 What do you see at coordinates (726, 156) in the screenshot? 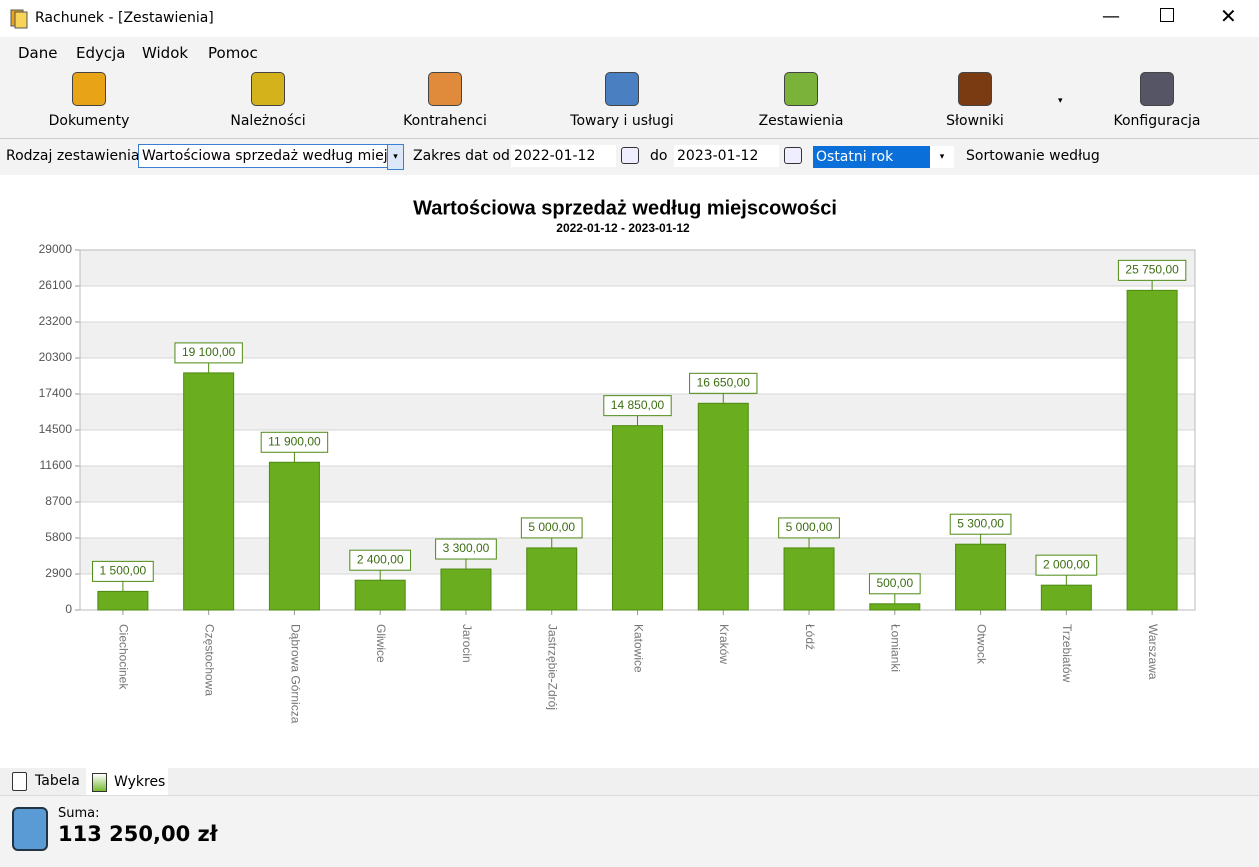
I see `date-to-input: 2023-01-12` at bounding box center [726, 156].